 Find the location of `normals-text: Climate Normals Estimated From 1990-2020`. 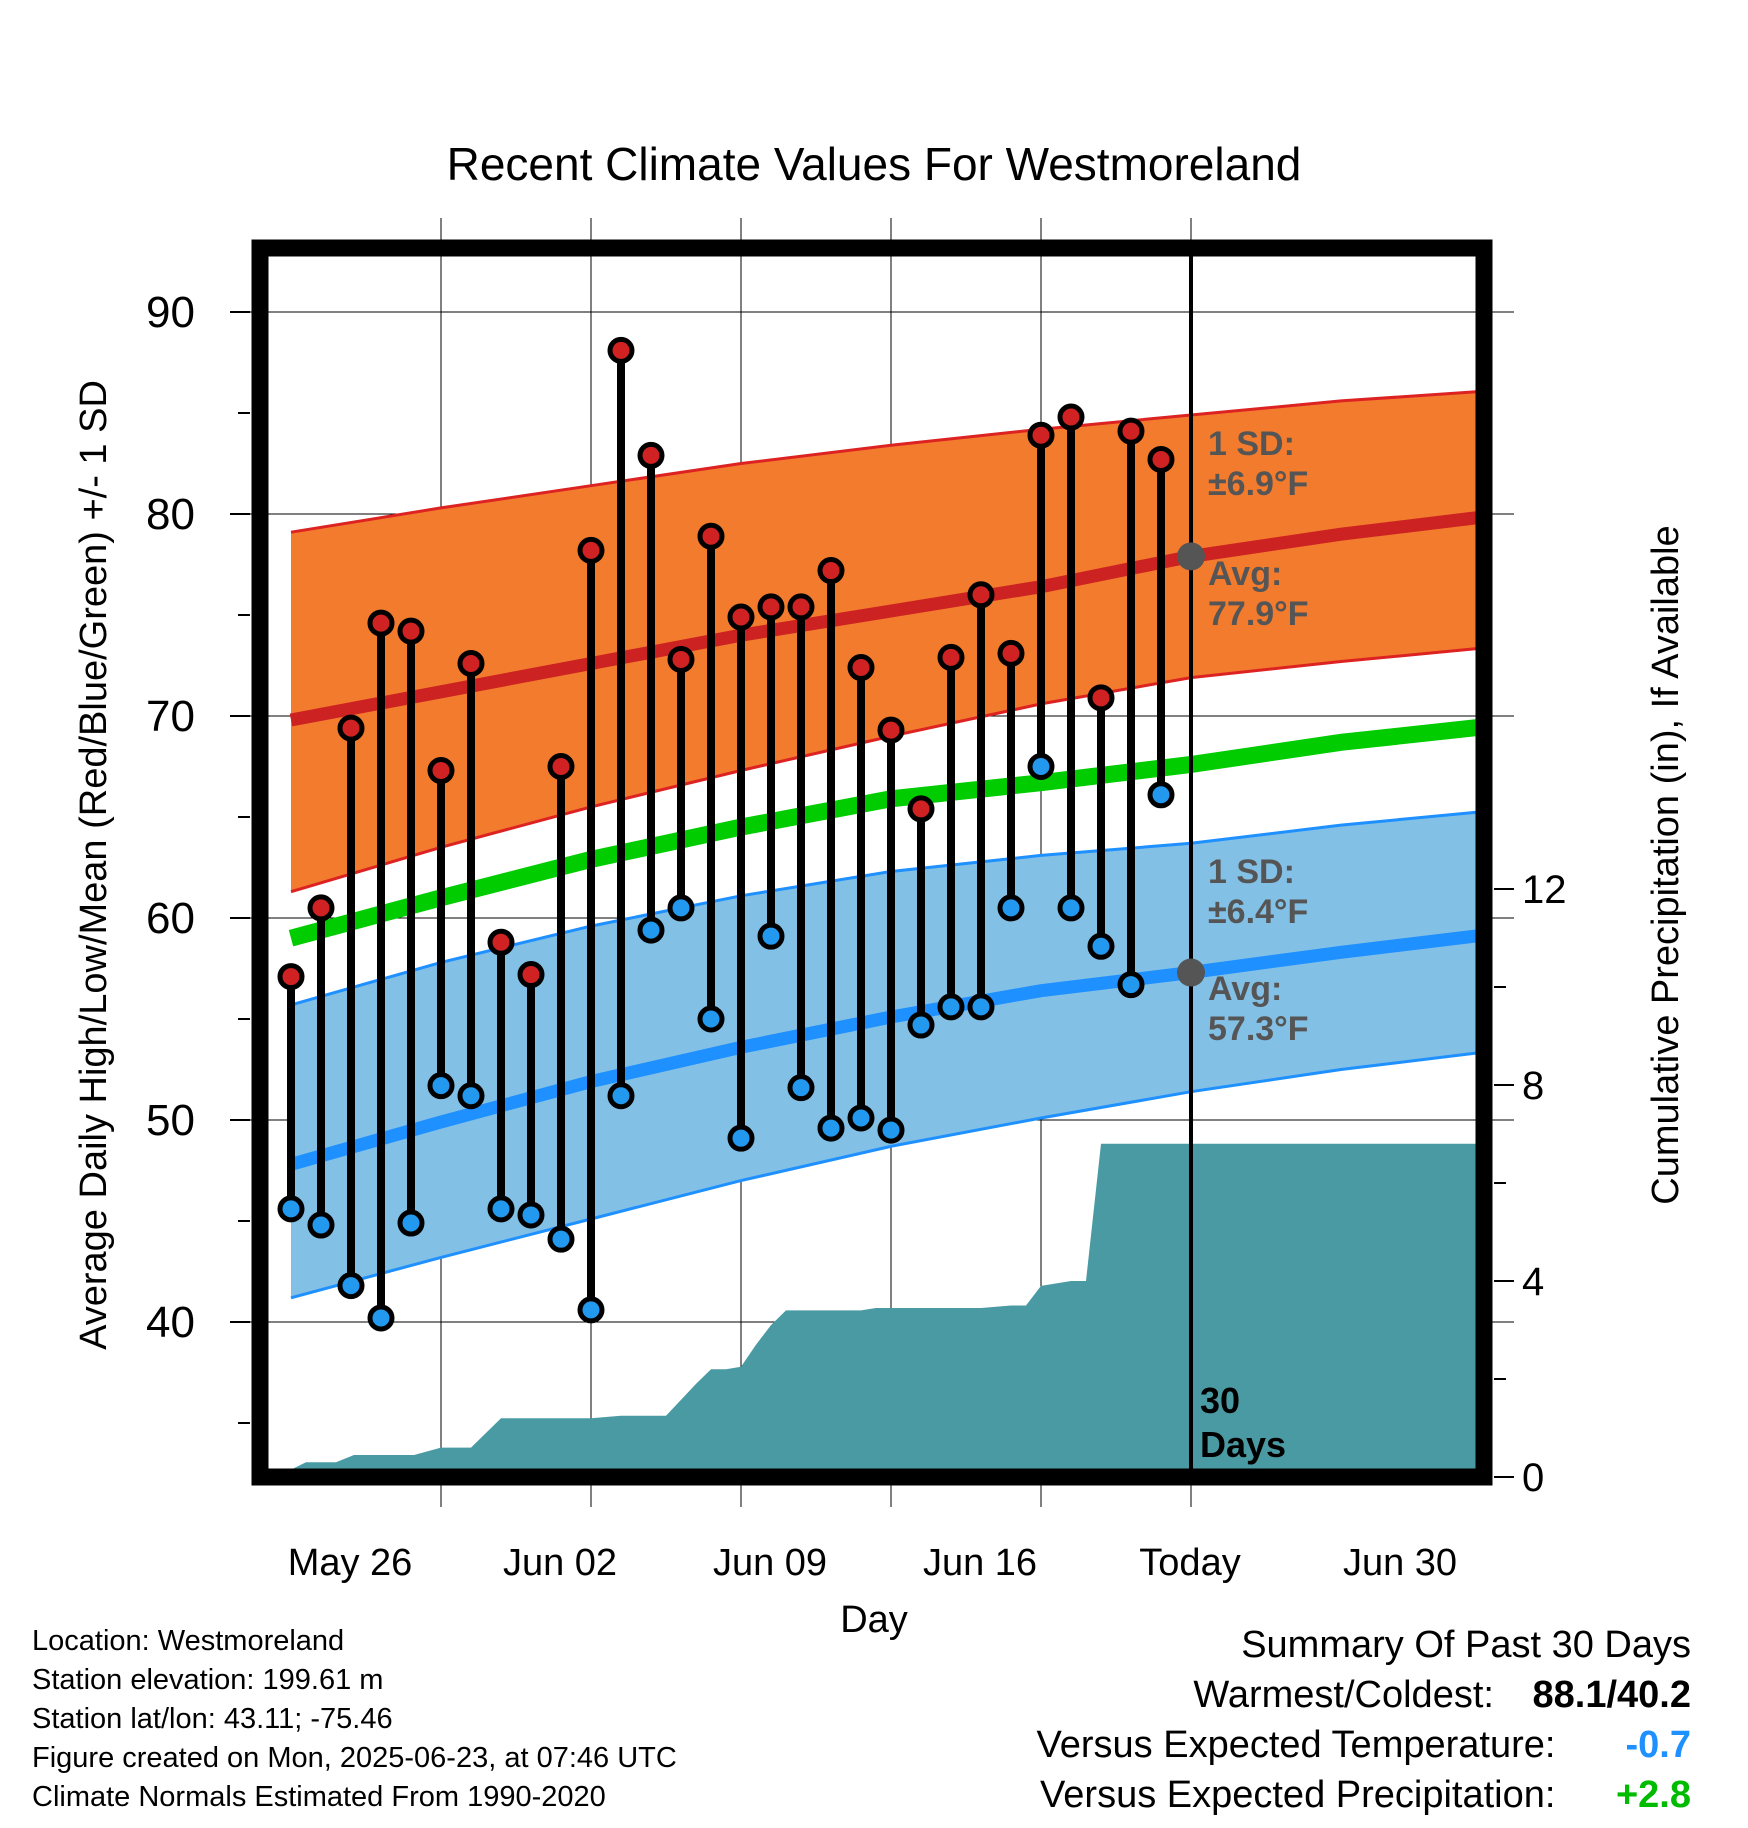

normals-text: Climate Normals Estimated From 1990-2020 is located at coordinates (319, 1797).